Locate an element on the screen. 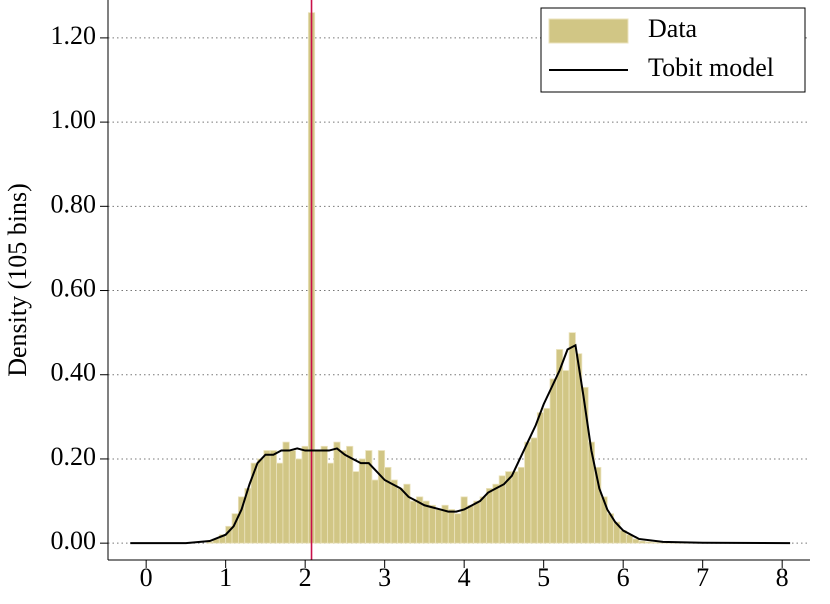  y-tick-label: 0.20 is located at coordinates (74, 456).